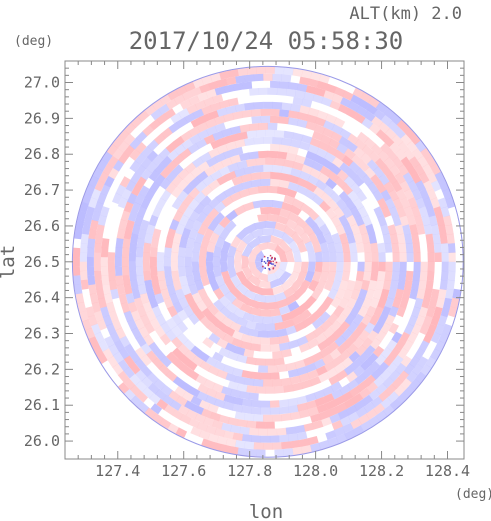  Describe the element at coordinates (42, 118) in the screenshot. I see `y-tick-label: 26.9` at that location.